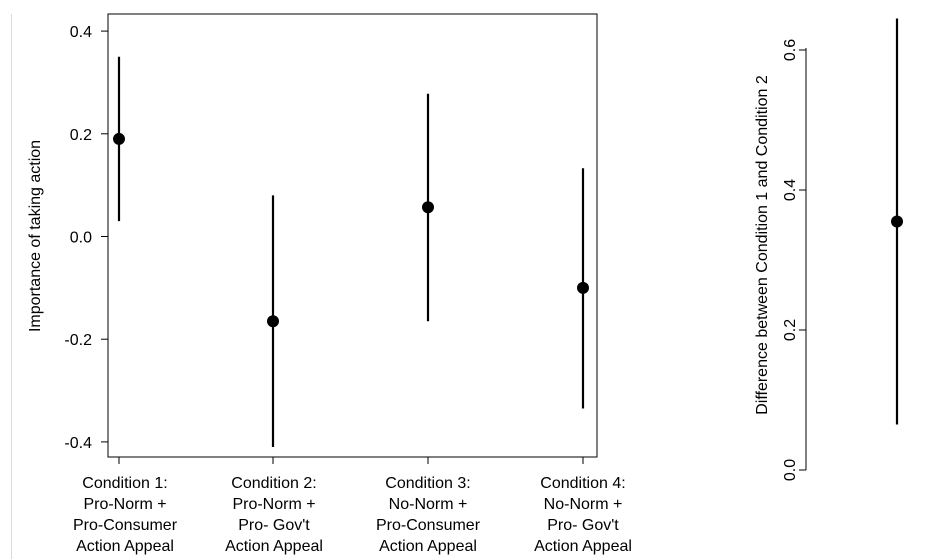 The height and width of the screenshot is (559, 927). Describe the element at coordinates (790, 50) in the screenshot. I see `y-tick-label: 0.6` at that location.